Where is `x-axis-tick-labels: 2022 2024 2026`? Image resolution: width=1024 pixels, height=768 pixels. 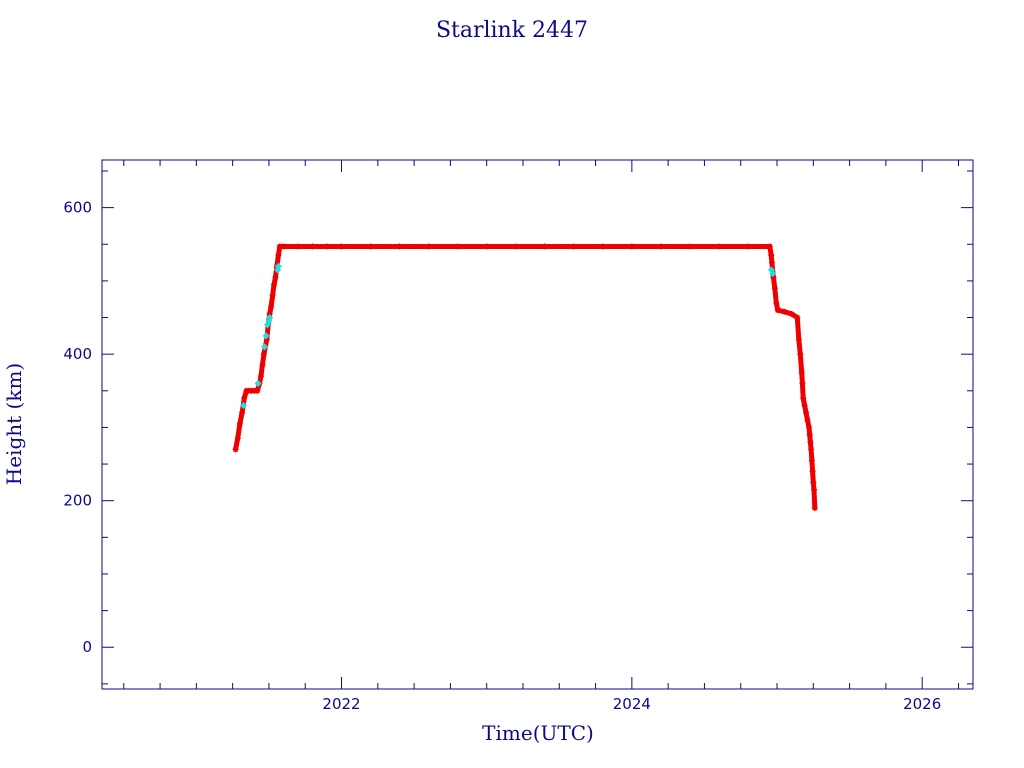
x-axis-tick-labels: 2022 2024 2026 is located at coordinates (631, 704).